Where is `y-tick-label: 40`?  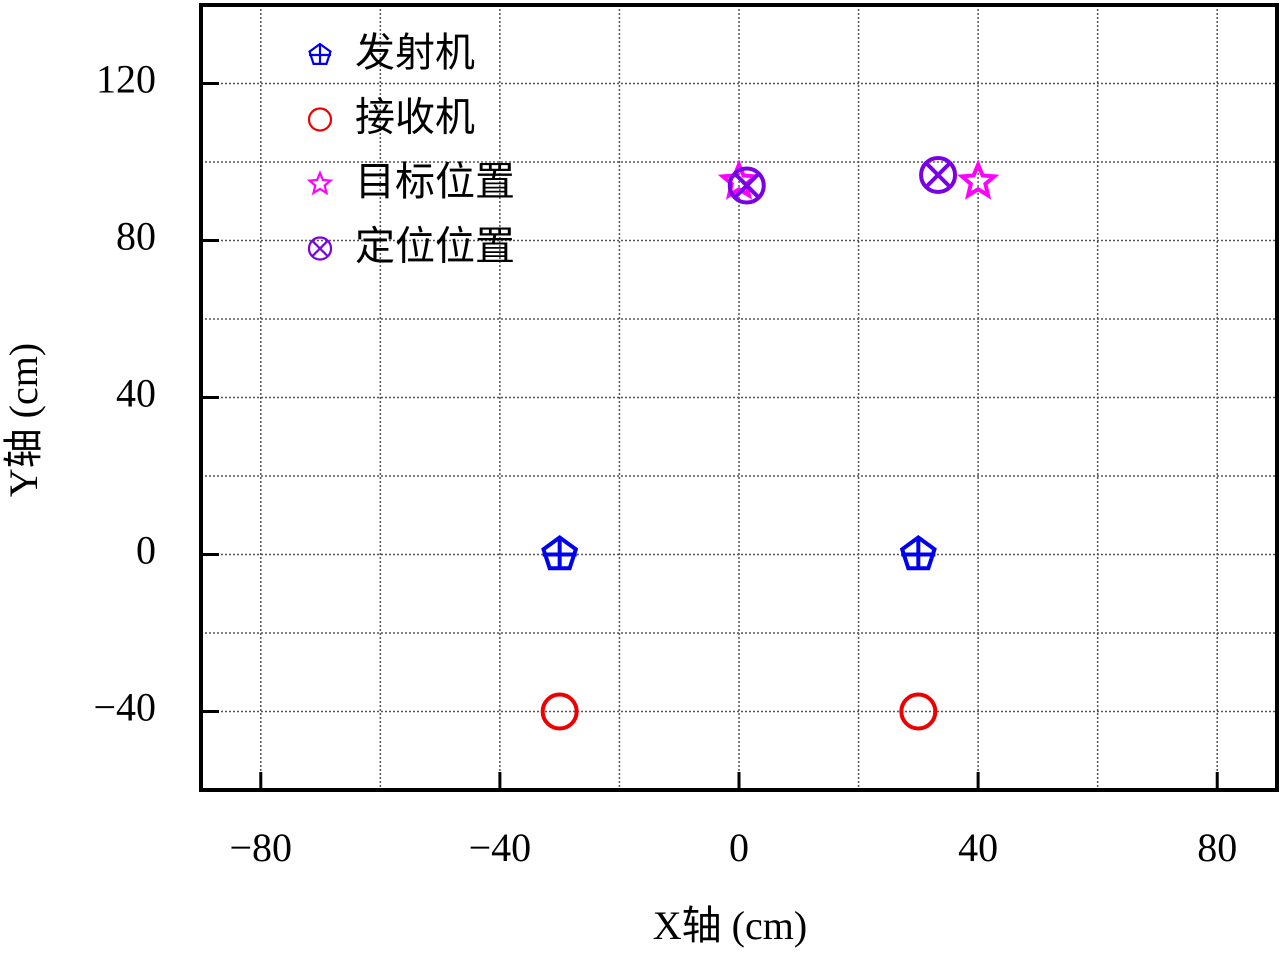
y-tick-label: 40 is located at coordinates (136, 393).